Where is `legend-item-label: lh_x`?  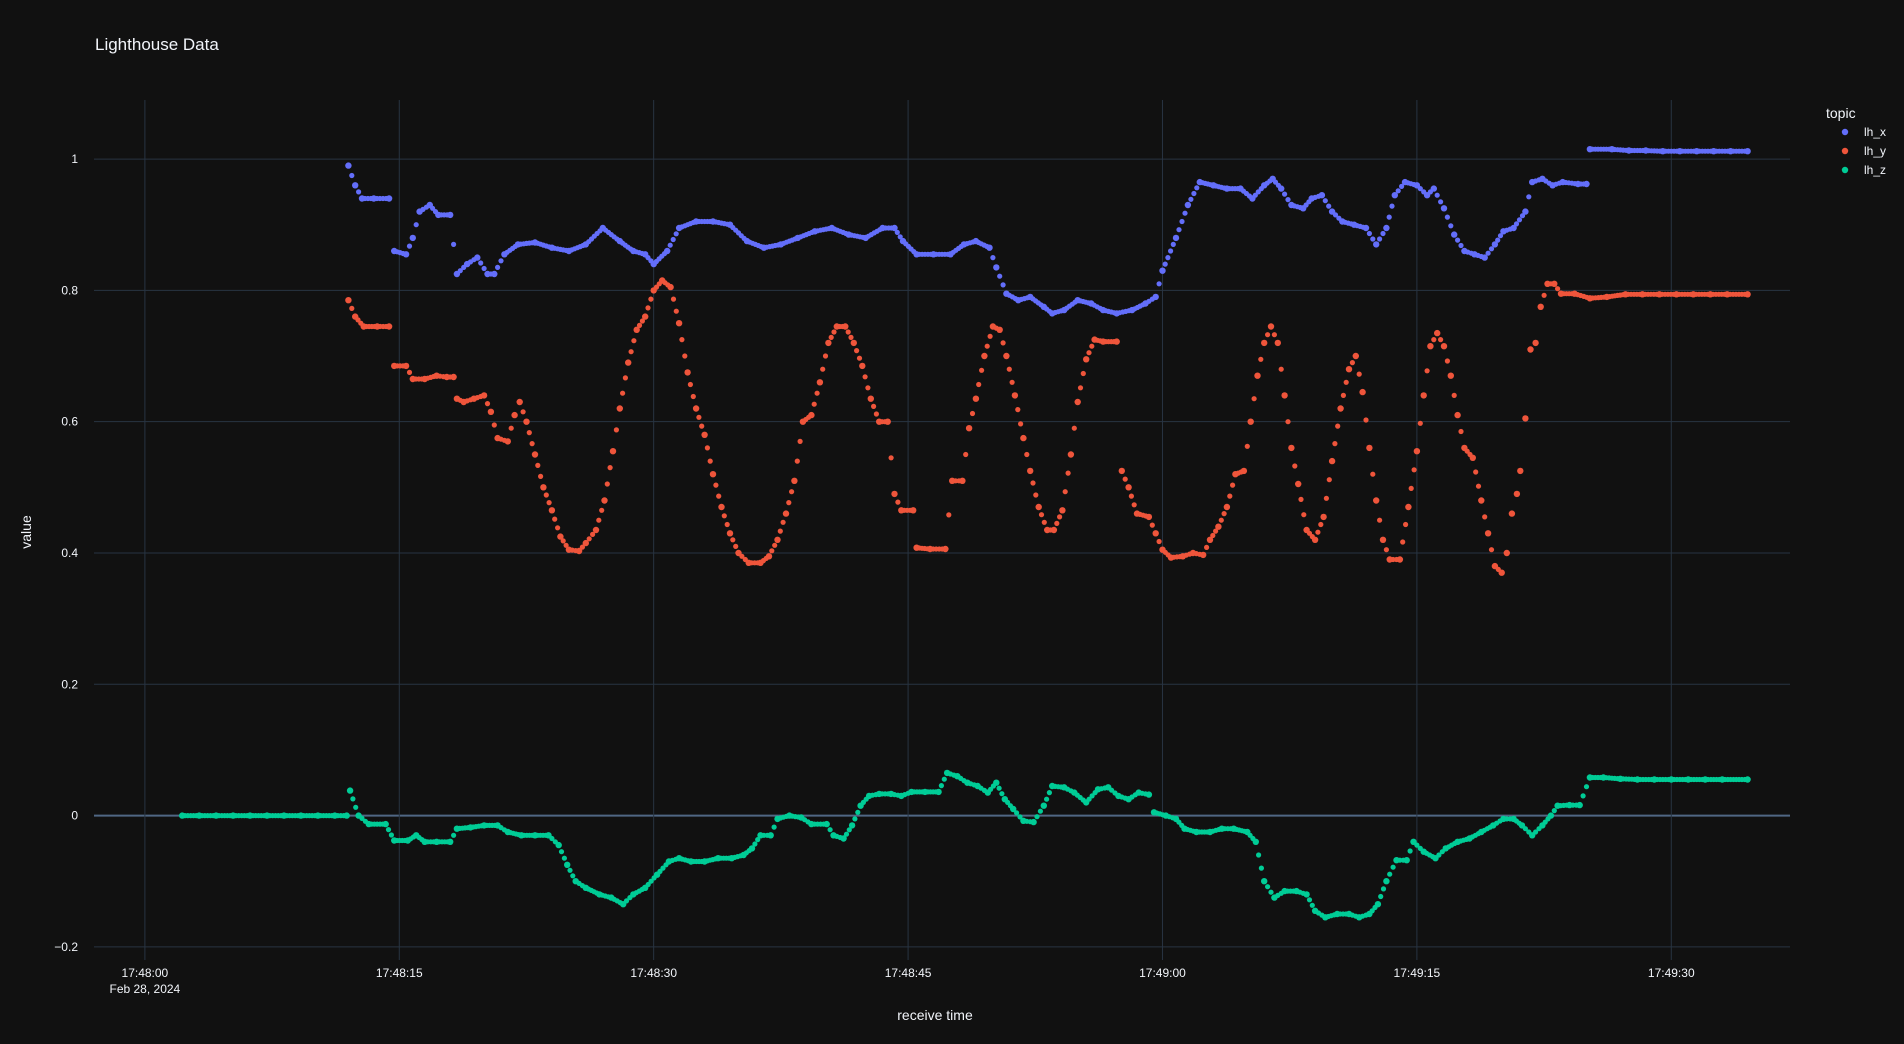
legend-item-label: lh_x is located at coordinates (1875, 132).